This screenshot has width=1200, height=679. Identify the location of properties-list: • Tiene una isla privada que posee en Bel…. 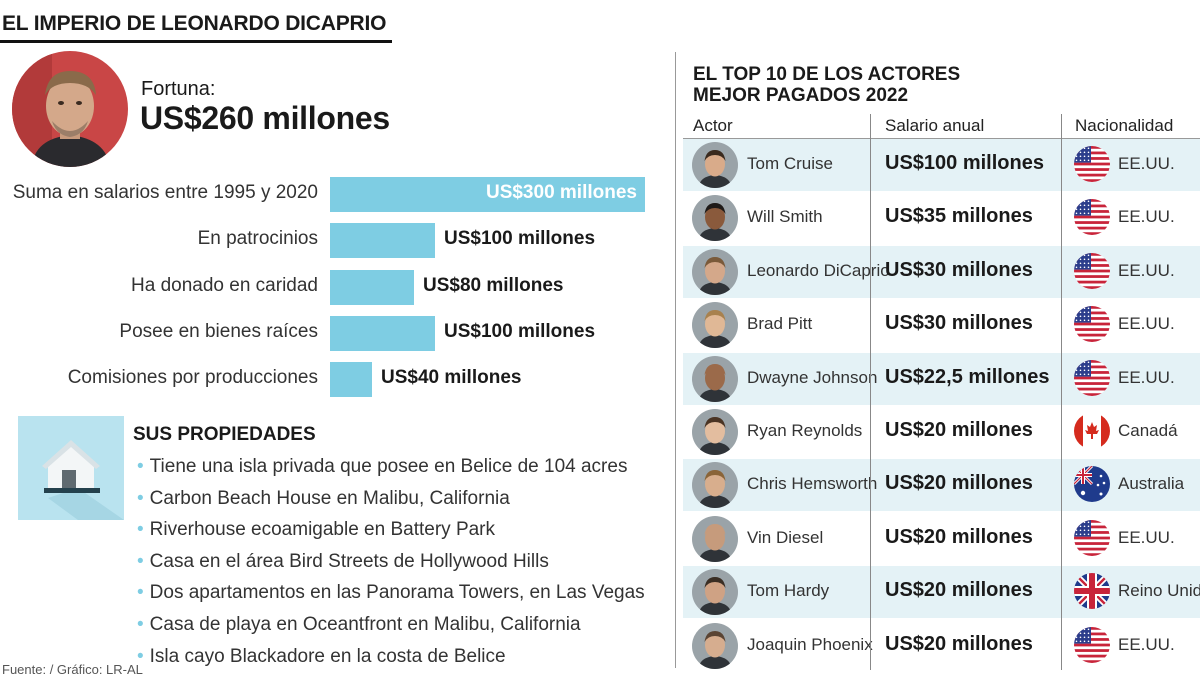
(391, 563).